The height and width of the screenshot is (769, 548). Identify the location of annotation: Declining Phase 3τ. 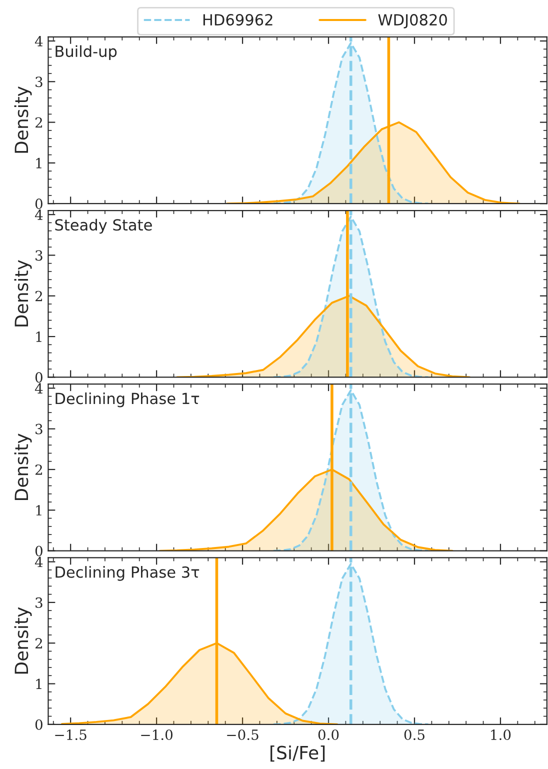
(128, 573).